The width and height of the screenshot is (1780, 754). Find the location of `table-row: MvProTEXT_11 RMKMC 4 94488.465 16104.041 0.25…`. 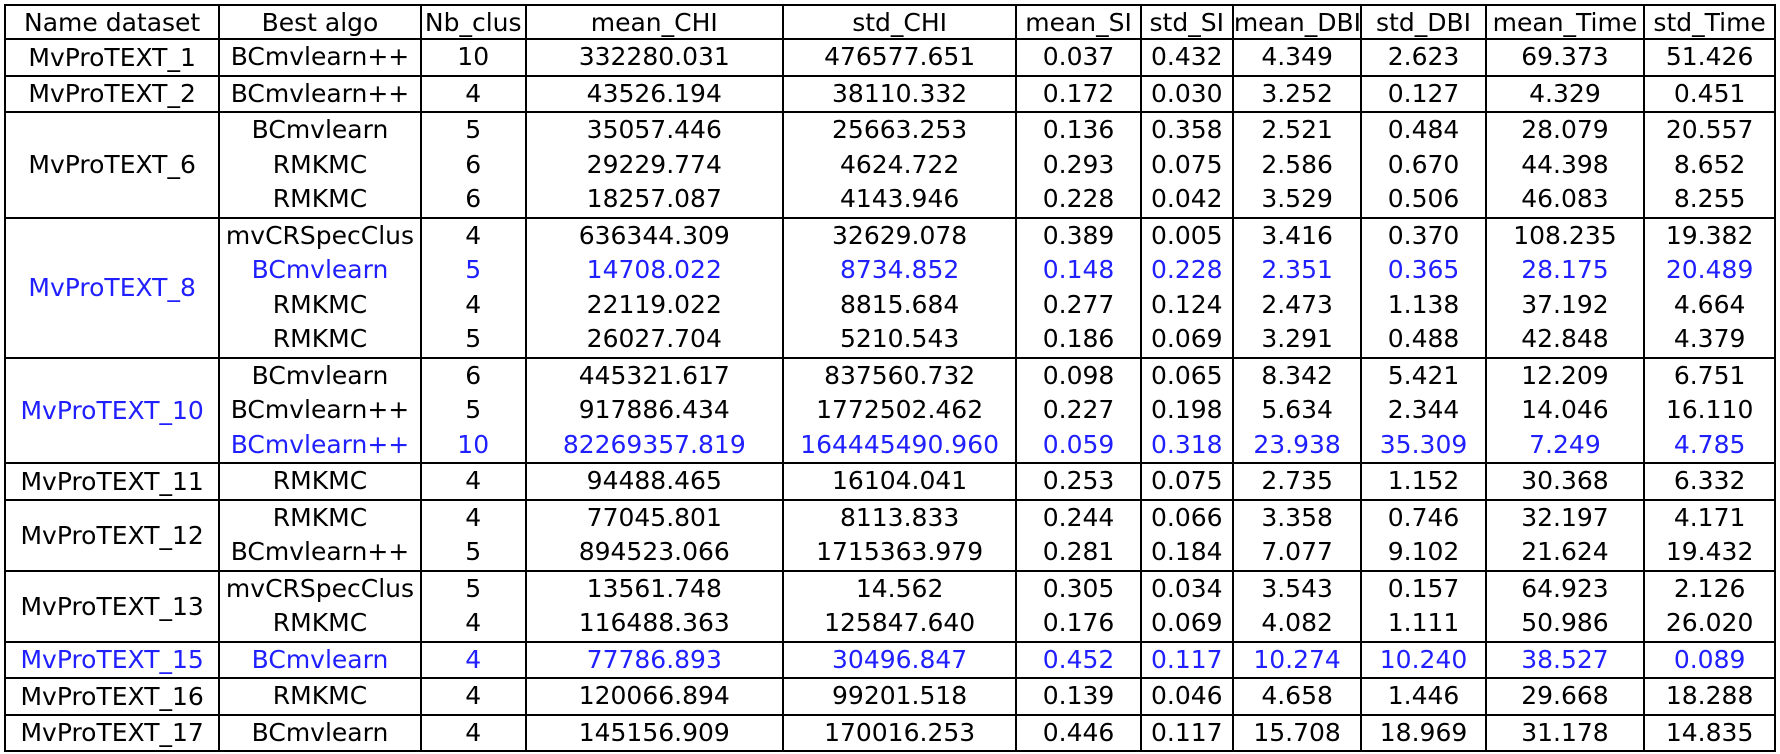

table-row: MvProTEXT_11 RMKMC 4 94488.465 16104.041 0.25… is located at coordinates (889, 481).